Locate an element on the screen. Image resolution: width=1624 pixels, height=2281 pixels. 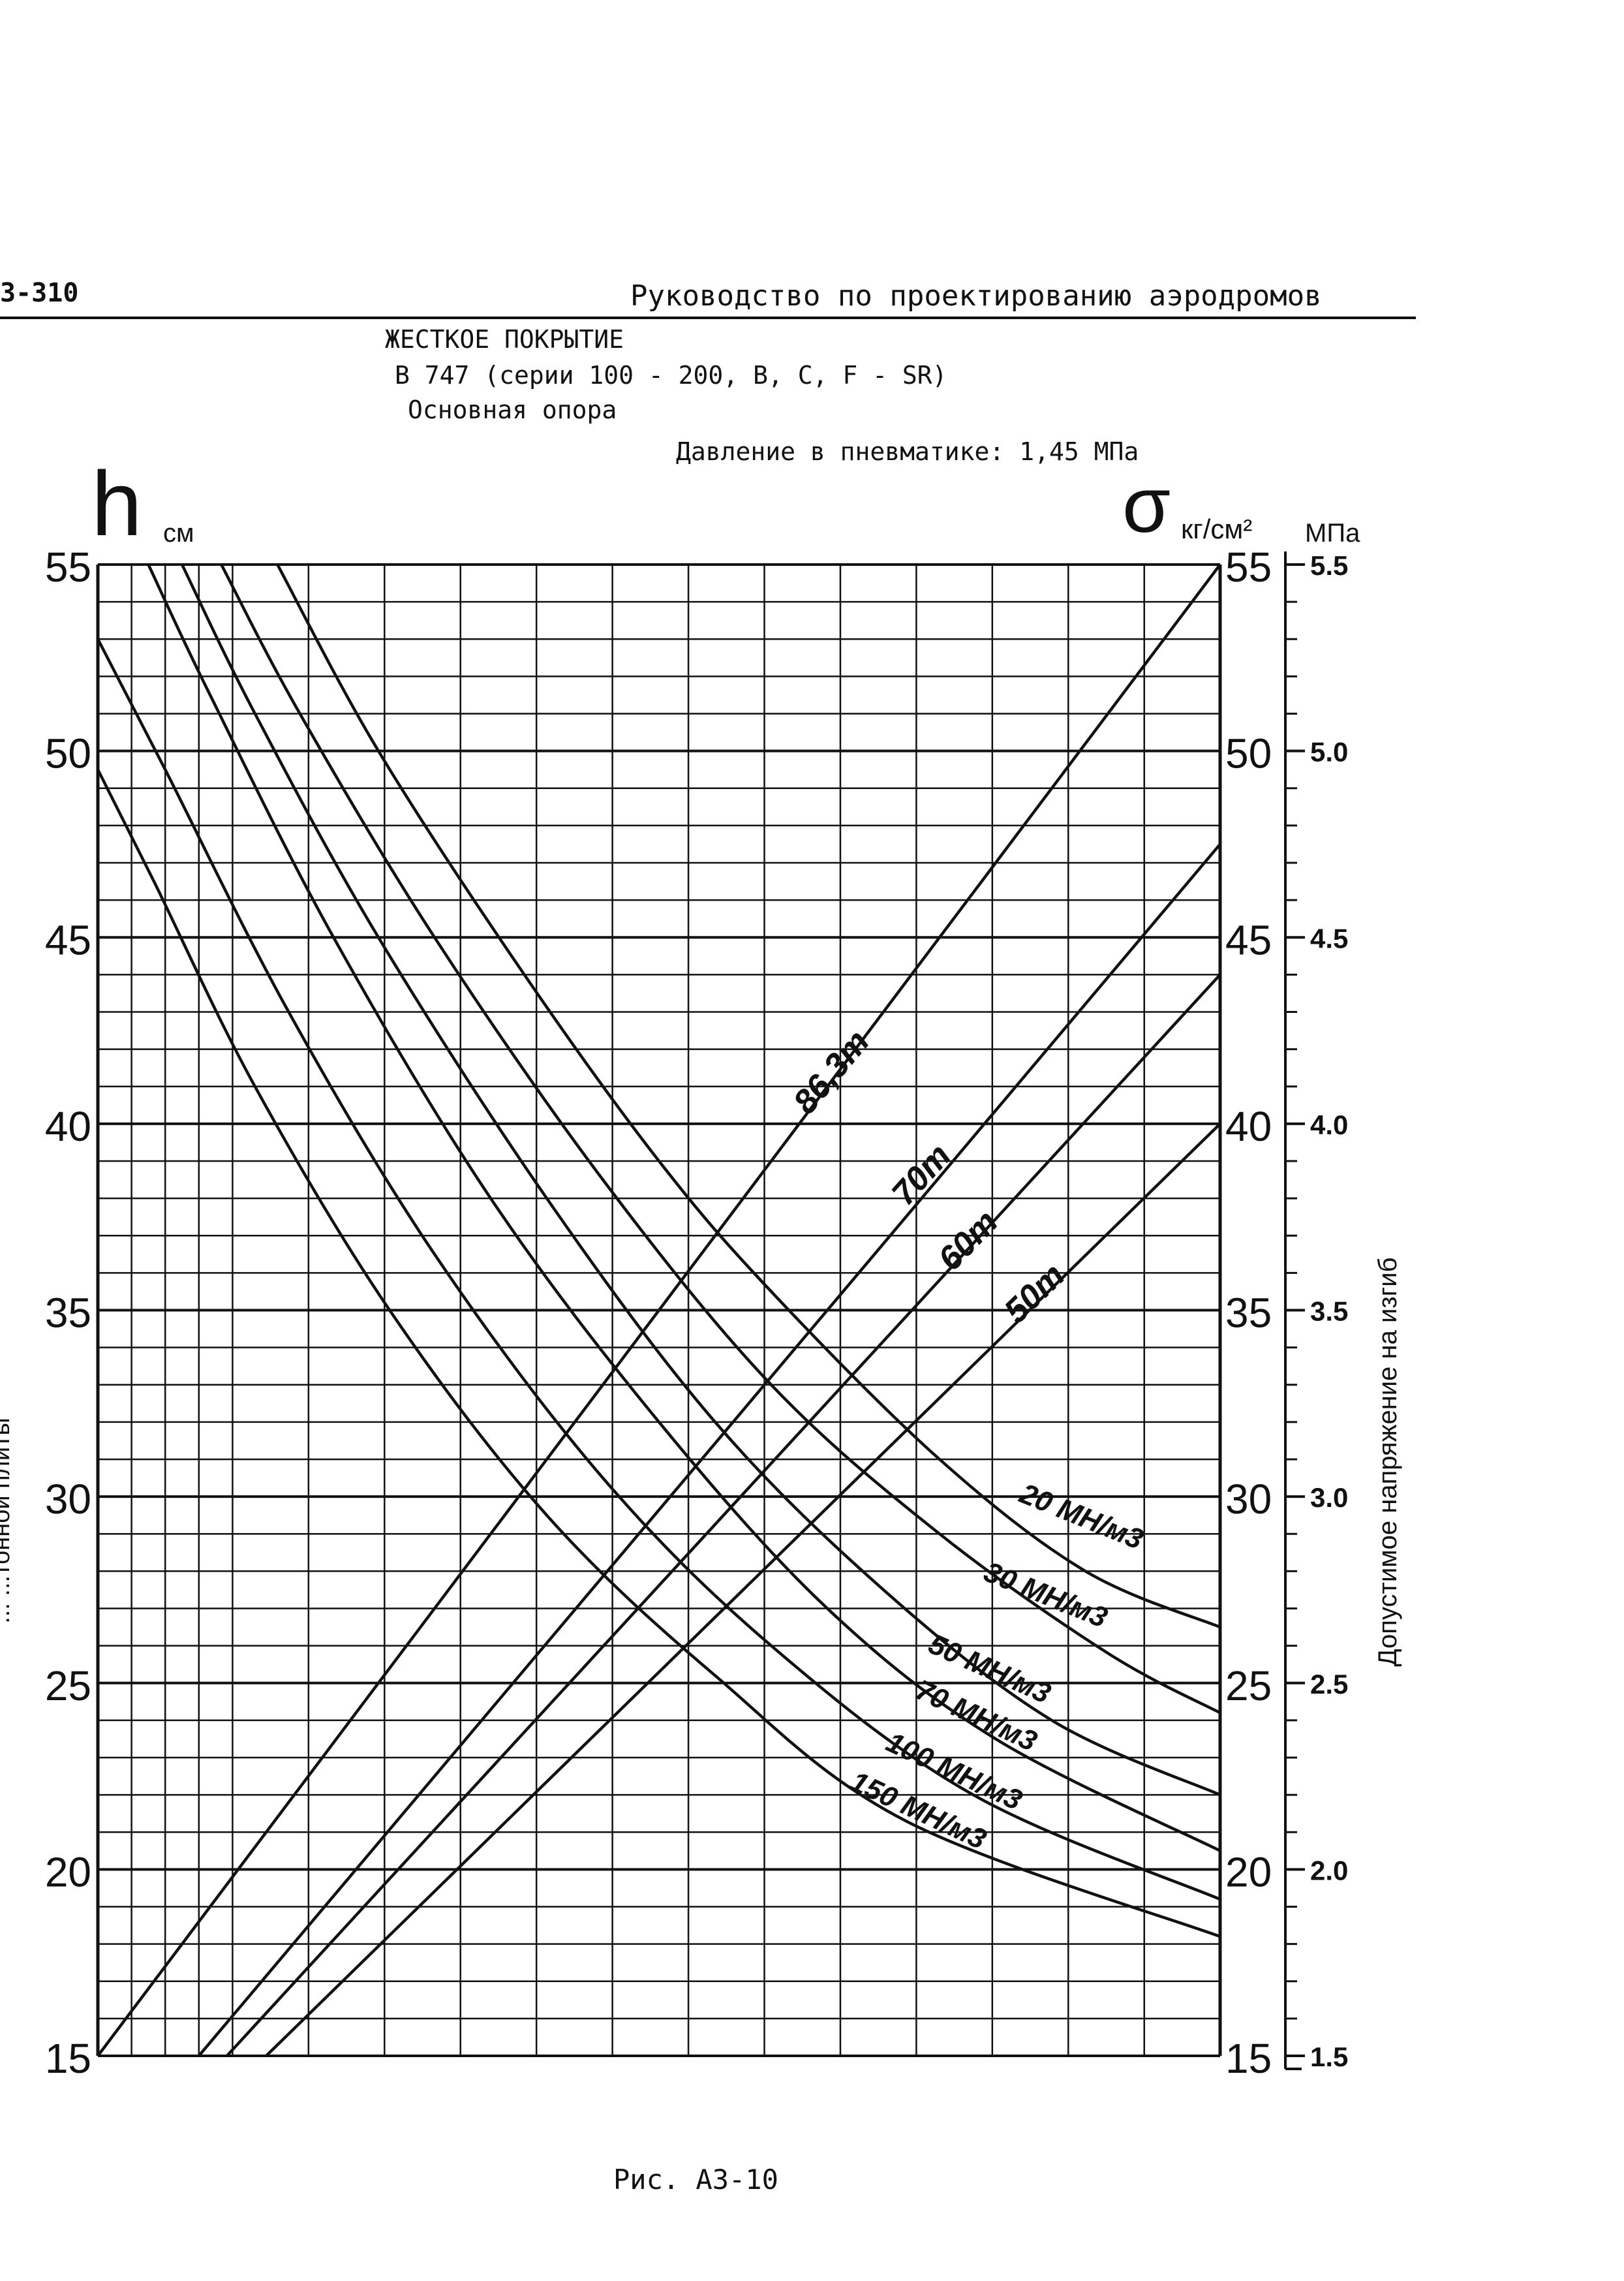
mpa-tick-label: 4.0 is located at coordinates (1329, 1124).